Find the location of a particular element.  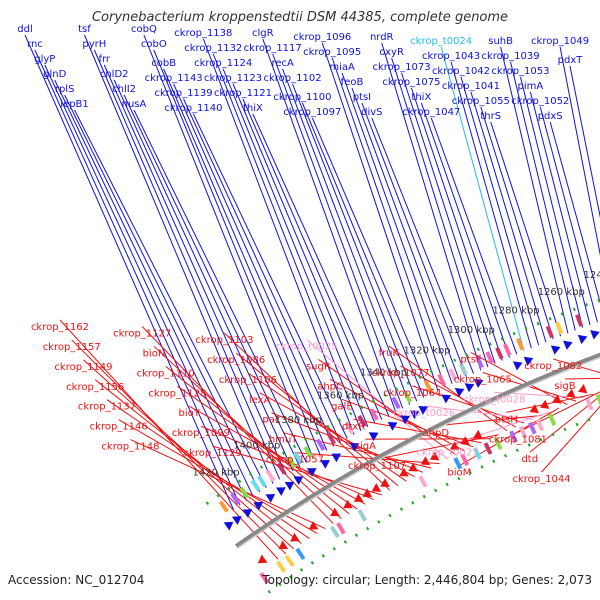

gene-label: ckrop_1124 is located at coordinates (223, 63).